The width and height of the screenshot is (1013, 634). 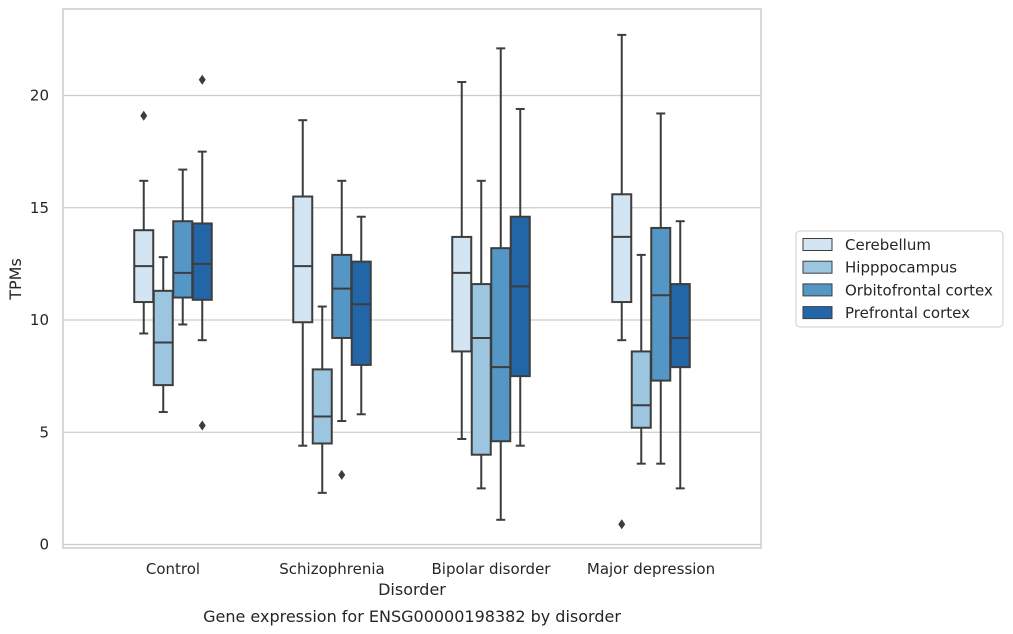 What do you see at coordinates (39, 208) in the screenshot?
I see `y-tick-label: 15` at bounding box center [39, 208].